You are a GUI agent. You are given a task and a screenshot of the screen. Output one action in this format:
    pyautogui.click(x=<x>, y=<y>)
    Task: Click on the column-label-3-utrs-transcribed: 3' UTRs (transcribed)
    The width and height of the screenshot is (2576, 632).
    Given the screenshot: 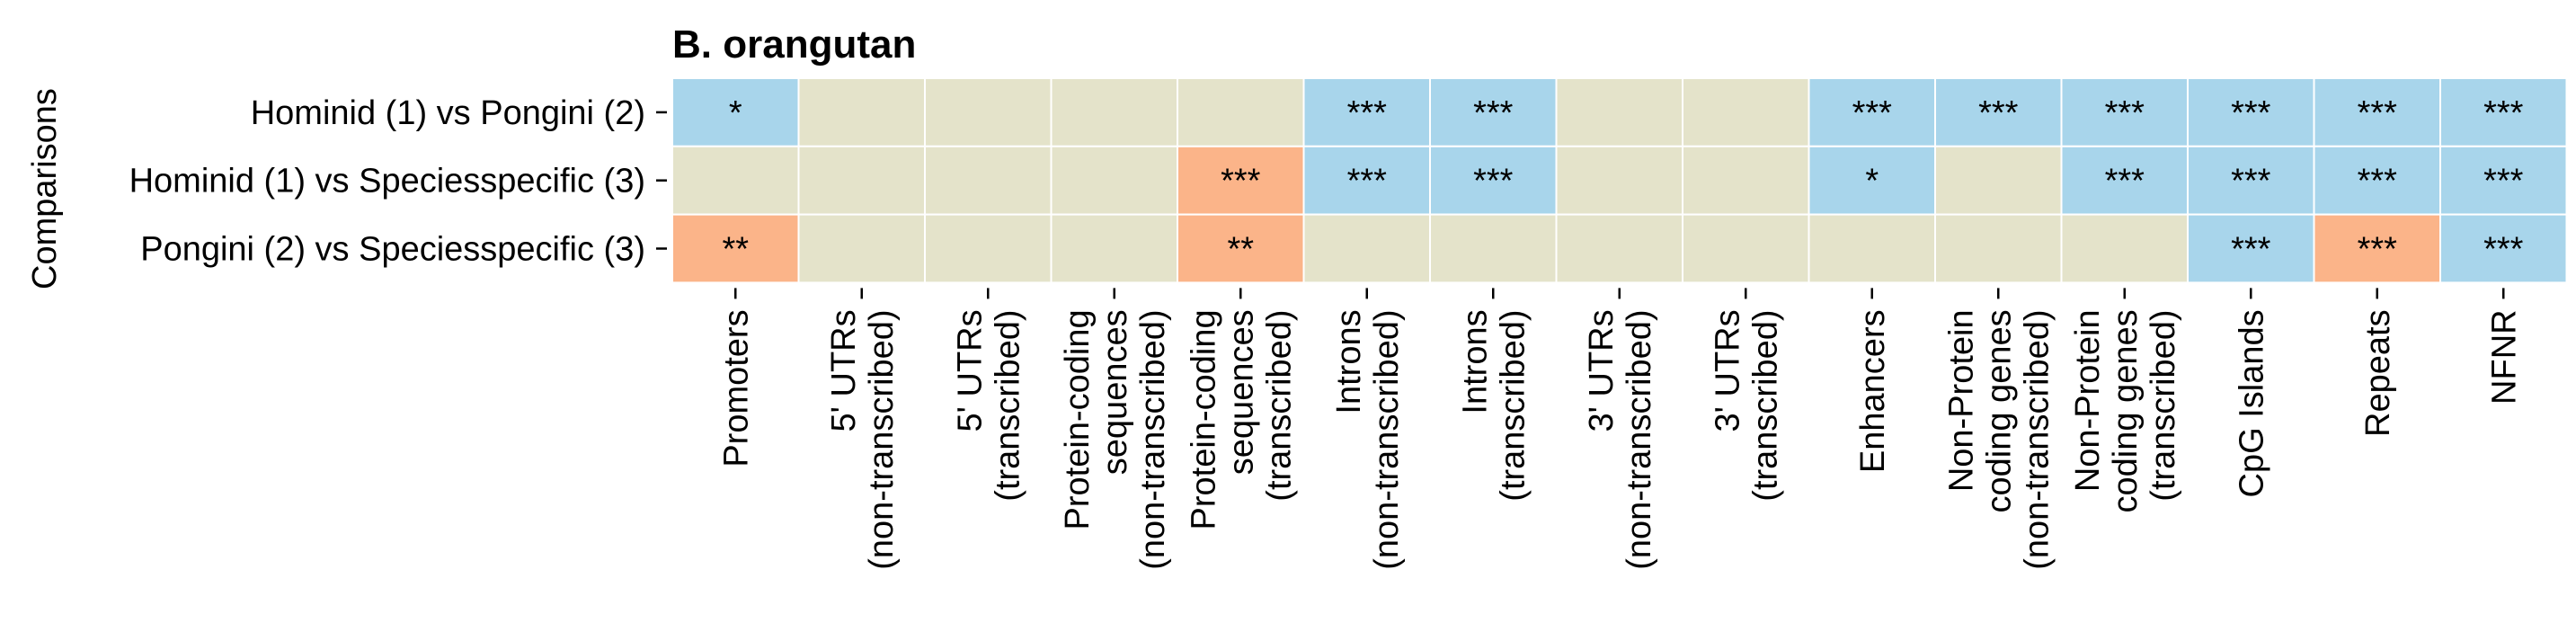 What is the action you would take?
    pyautogui.click(x=1746, y=405)
    